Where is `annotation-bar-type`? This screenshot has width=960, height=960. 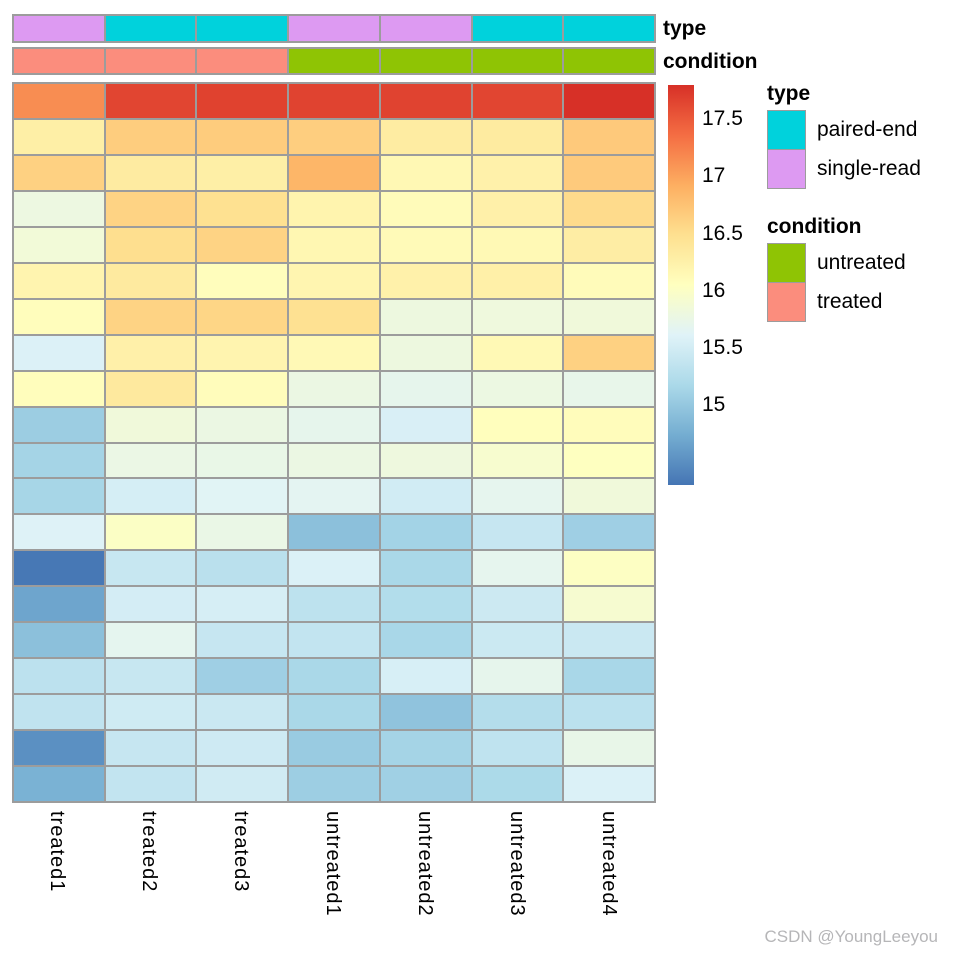
annotation-bar-type is located at coordinates (334, 28).